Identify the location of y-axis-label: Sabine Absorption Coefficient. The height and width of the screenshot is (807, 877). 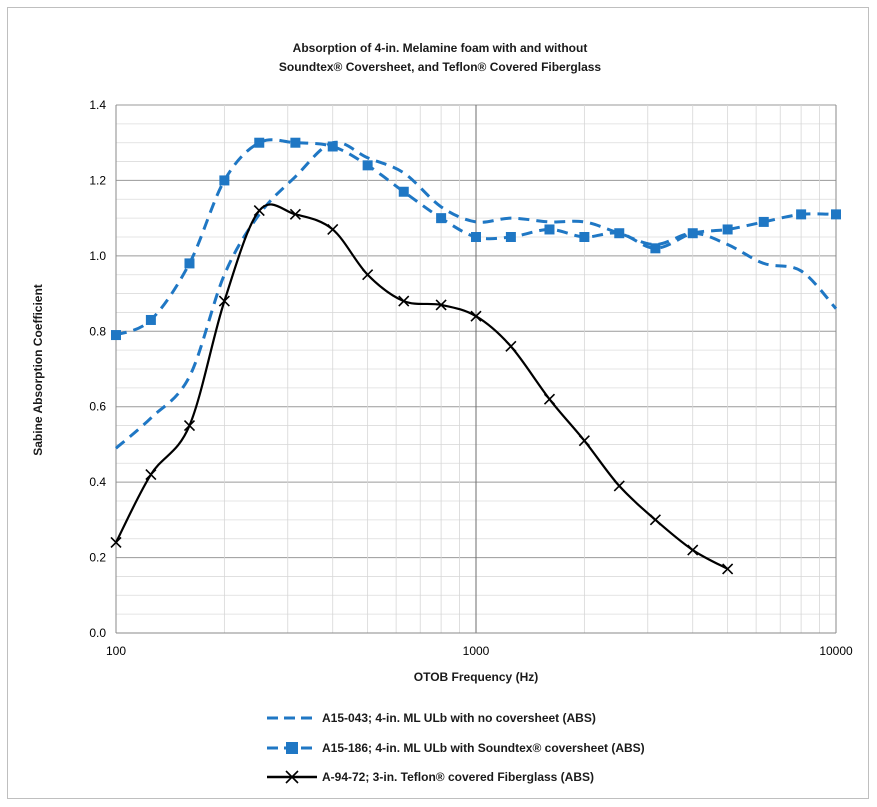
(38, 370).